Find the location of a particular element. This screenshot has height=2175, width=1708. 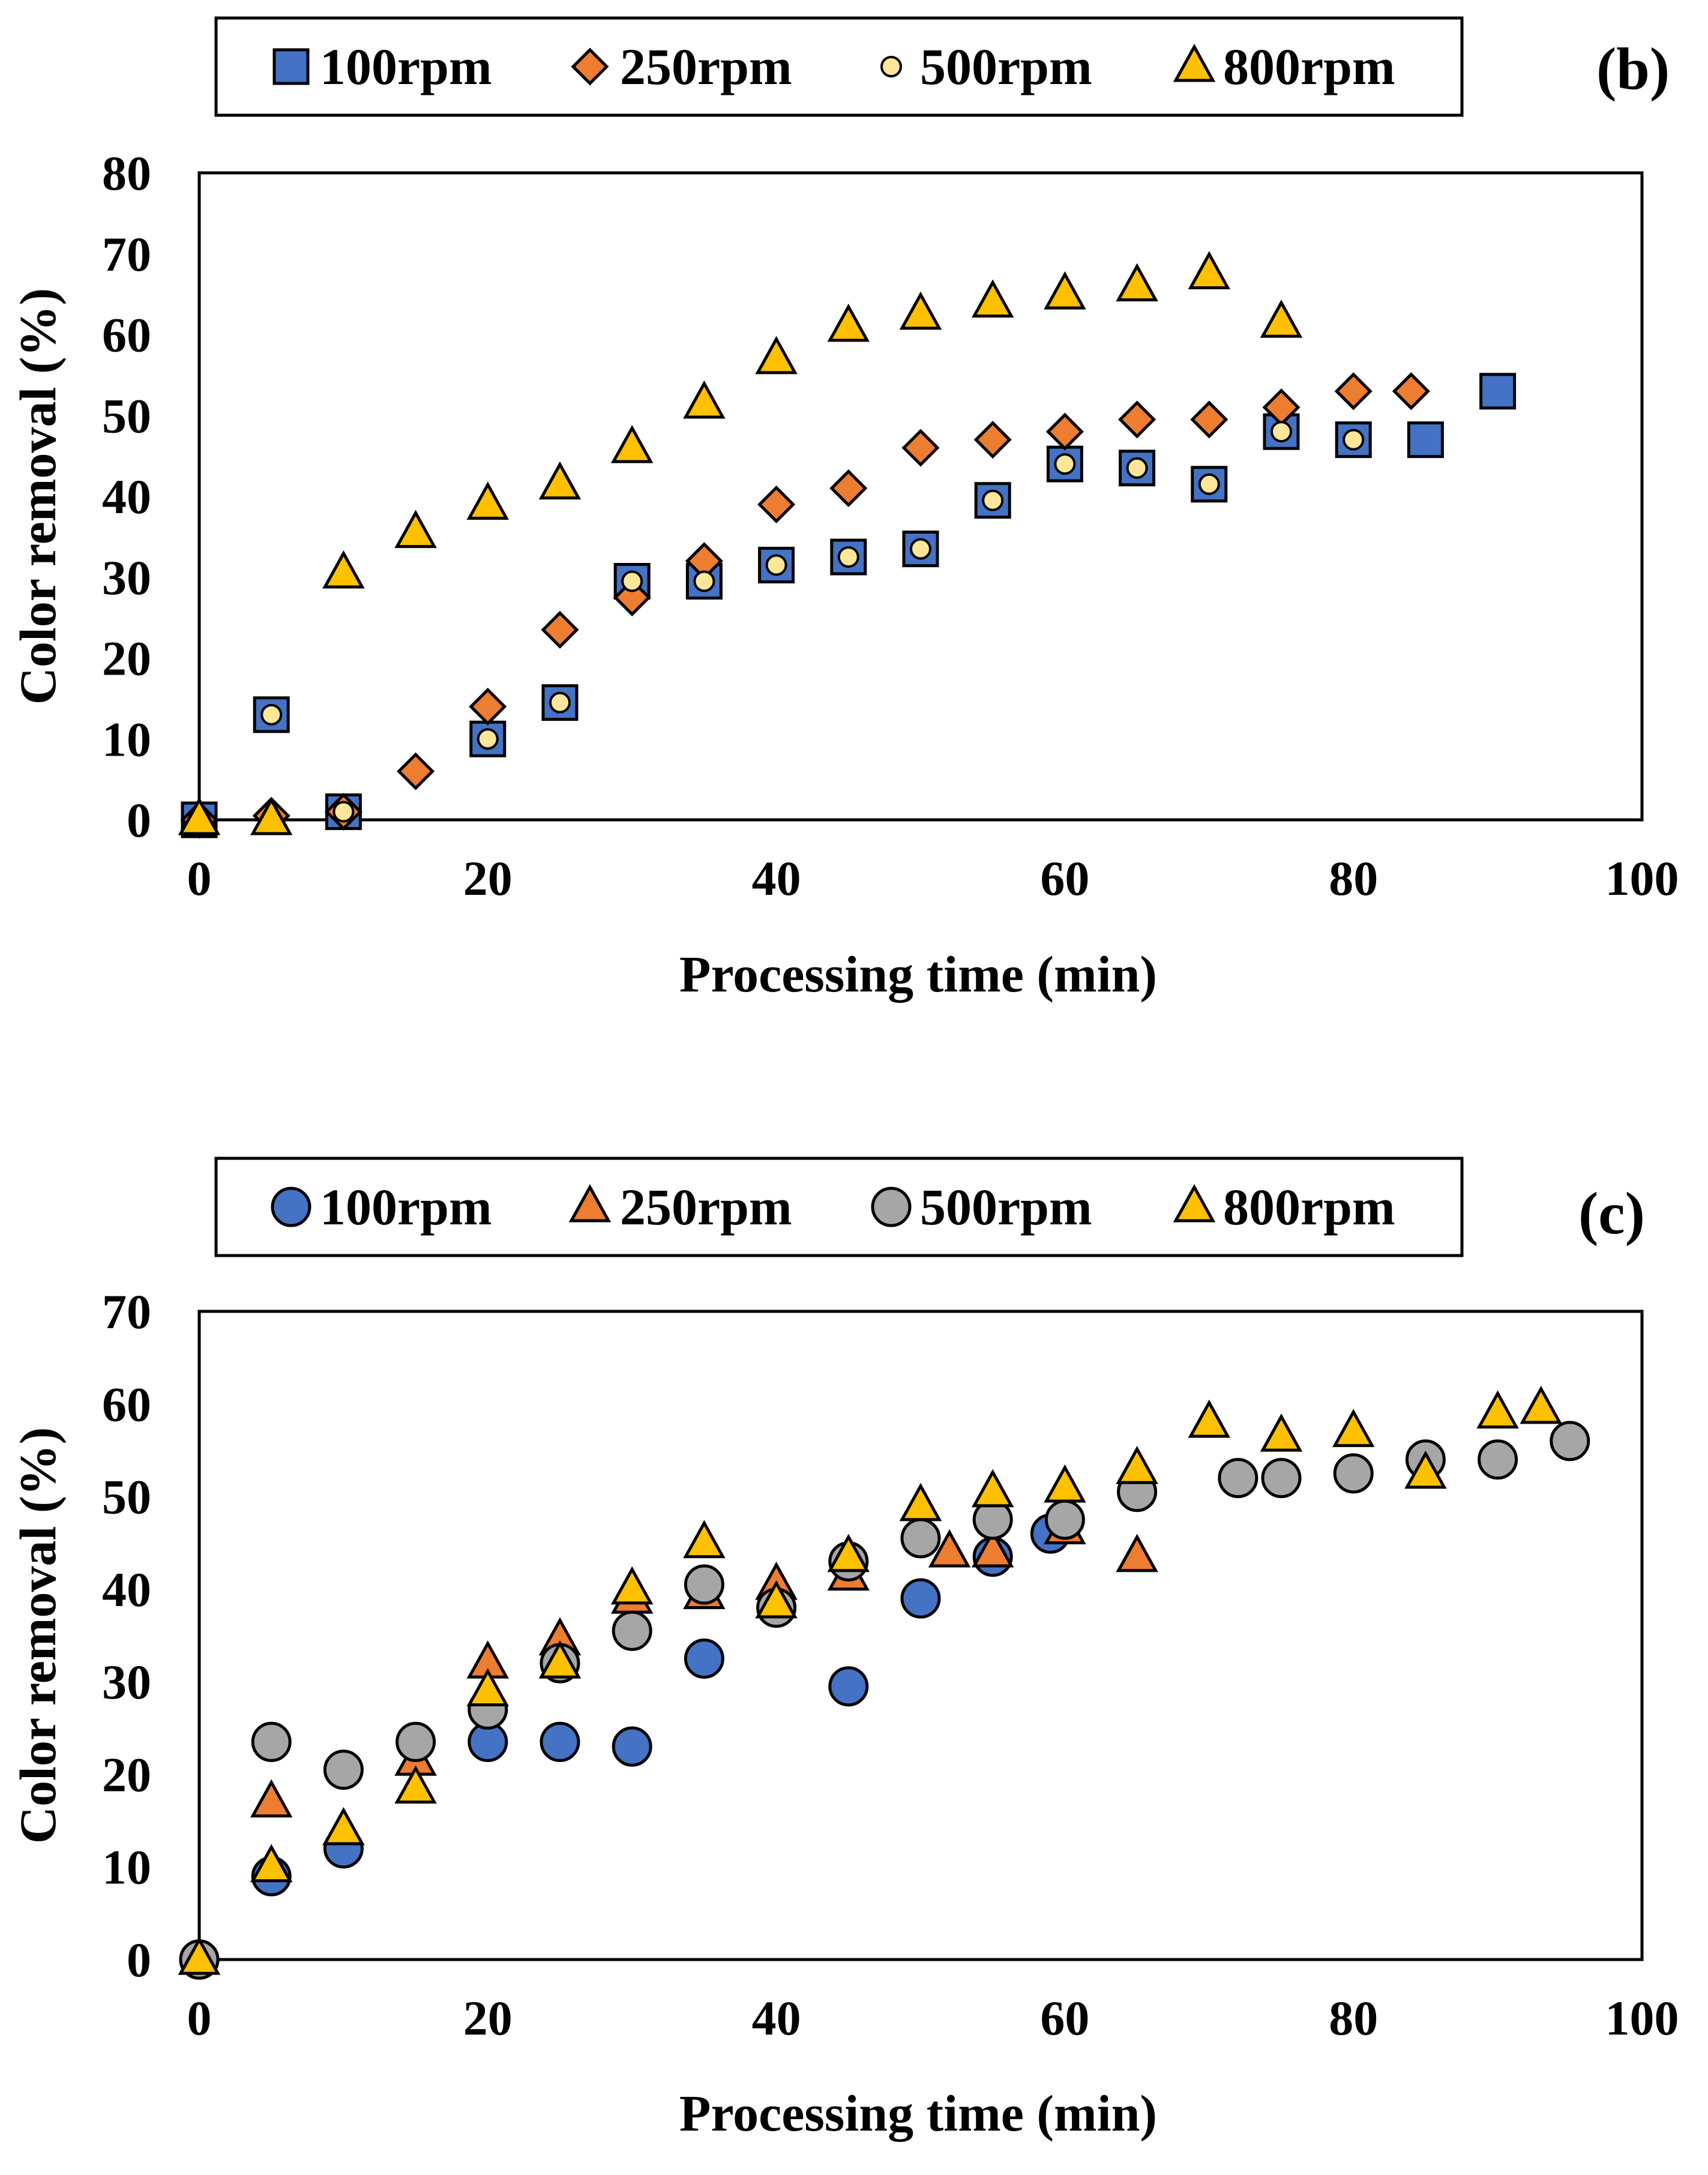

panel-label: (c) is located at coordinates (1612, 1213).